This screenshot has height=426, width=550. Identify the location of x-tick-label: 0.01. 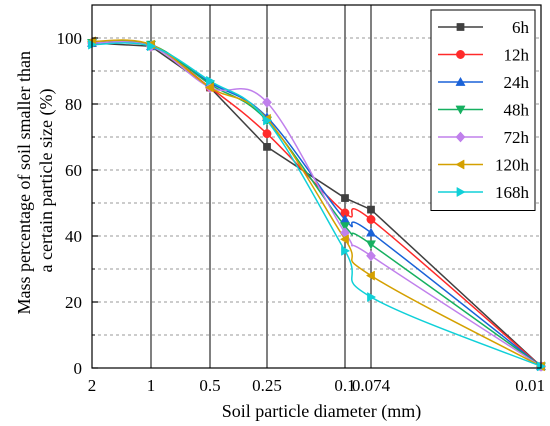
(530, 385).